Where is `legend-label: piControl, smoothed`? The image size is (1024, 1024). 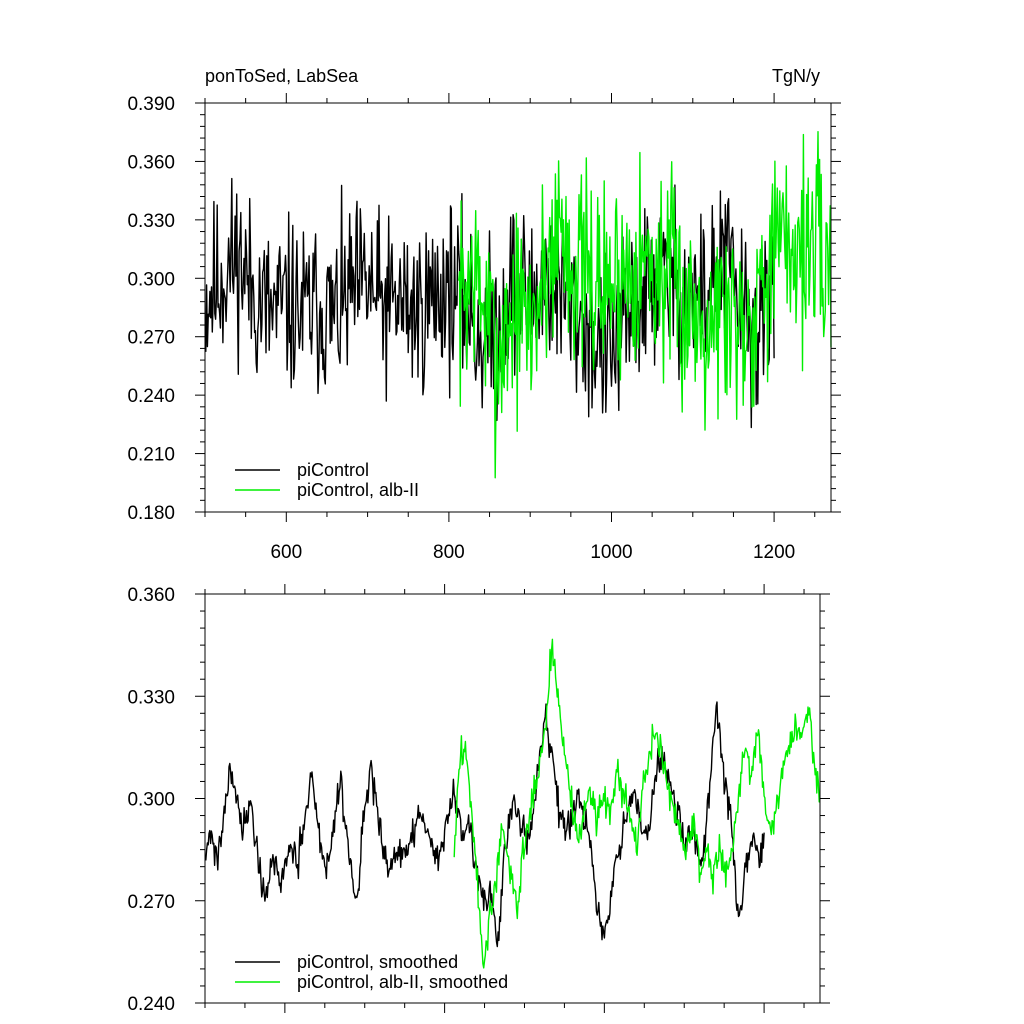 legend-label: piControl, smoothed is located at coordinates (377, 962).